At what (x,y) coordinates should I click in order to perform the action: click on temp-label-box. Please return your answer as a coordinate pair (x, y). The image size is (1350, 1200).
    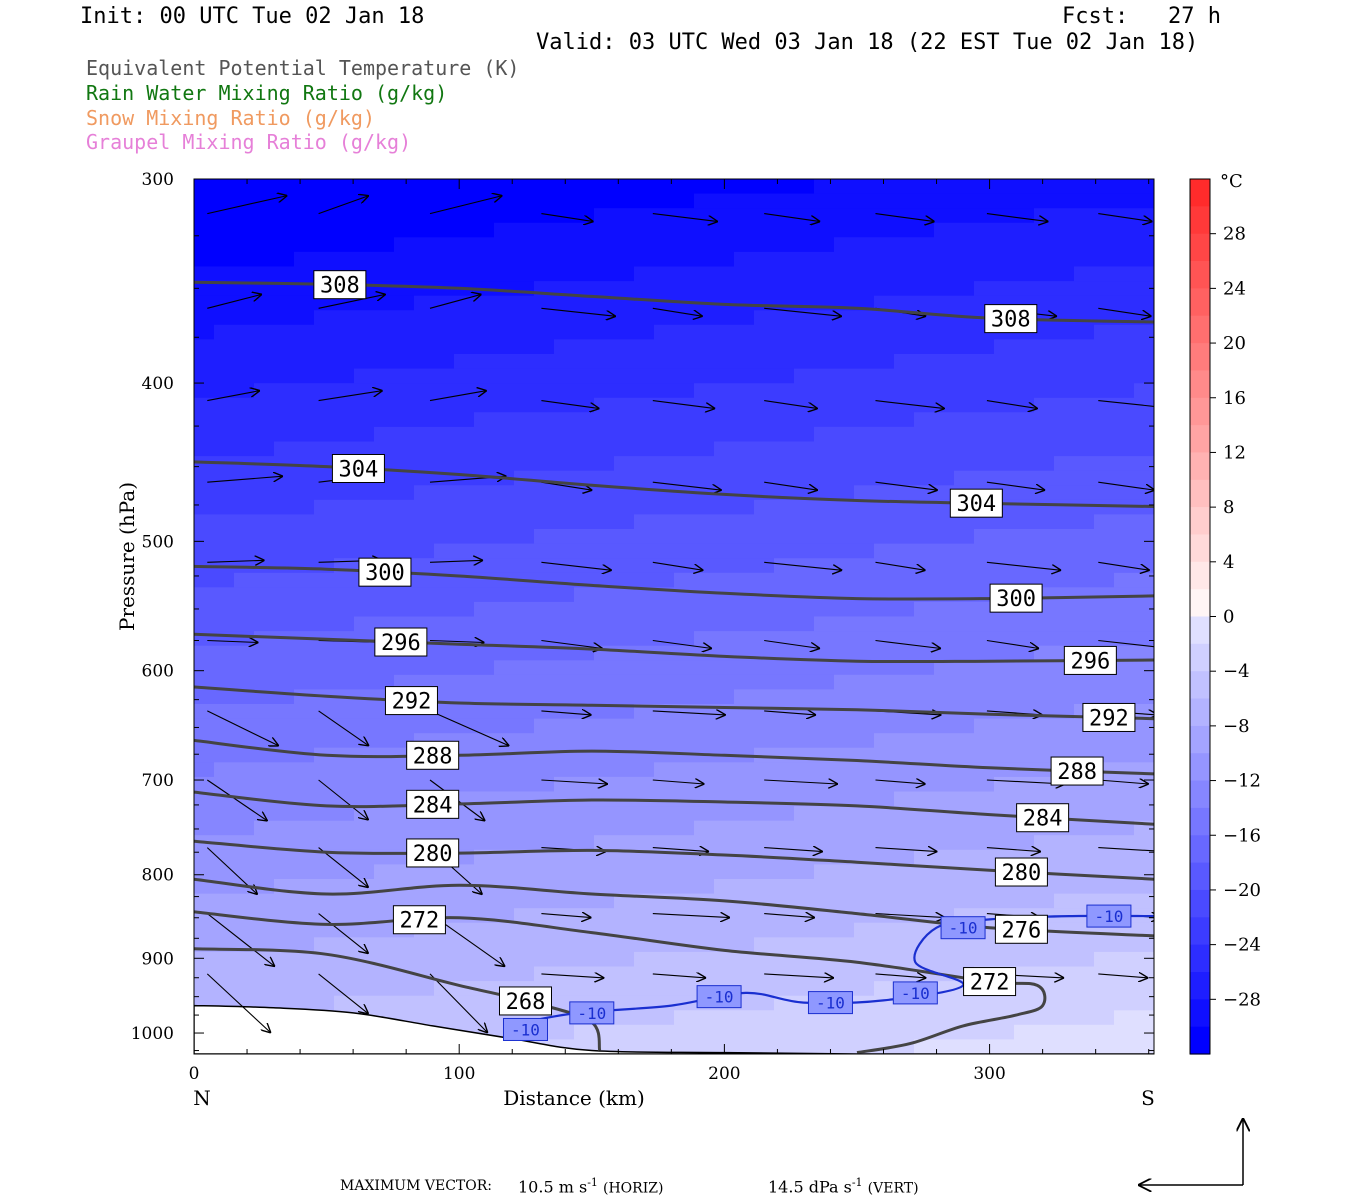
    Looking at the image, I should click on (592, 1013).